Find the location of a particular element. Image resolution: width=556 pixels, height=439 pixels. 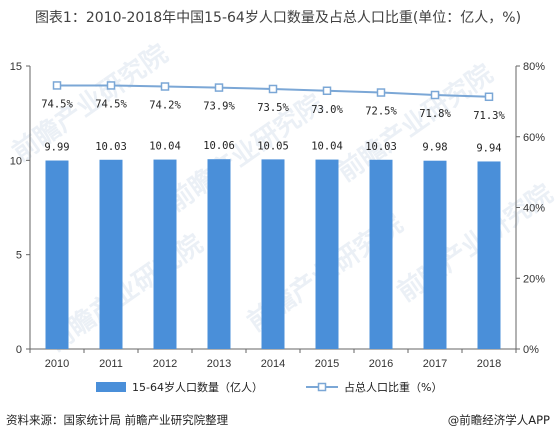

bar-value-label: 9.99 is located at coordinates (56, 148).